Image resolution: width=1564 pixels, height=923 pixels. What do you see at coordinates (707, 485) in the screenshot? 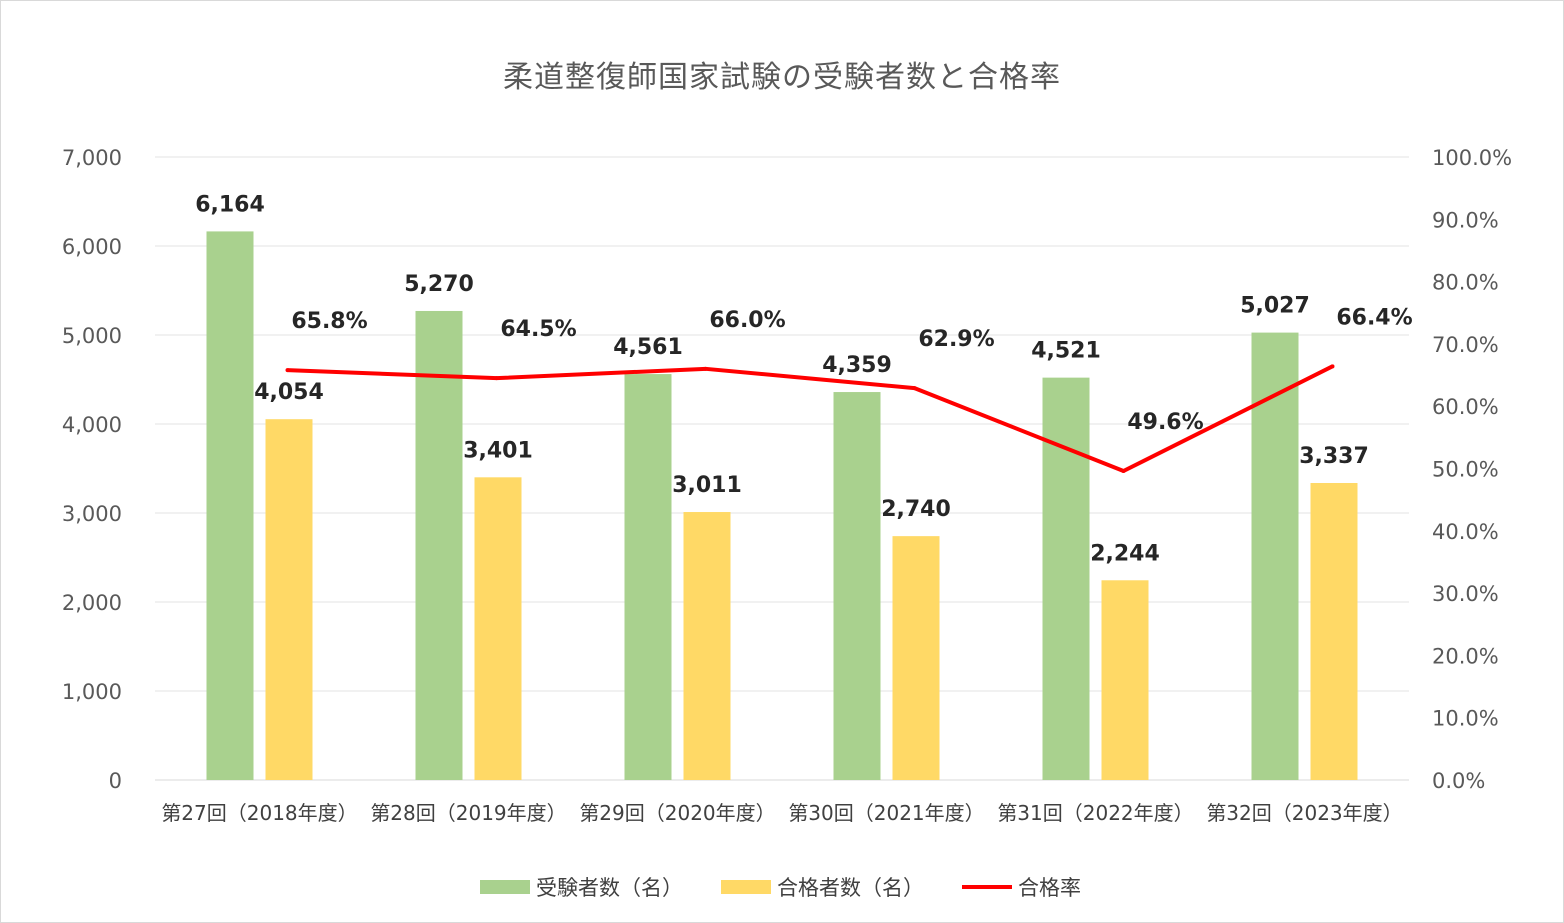
I see `bar-data-label: 3,011` at bounding box center [707, 485].